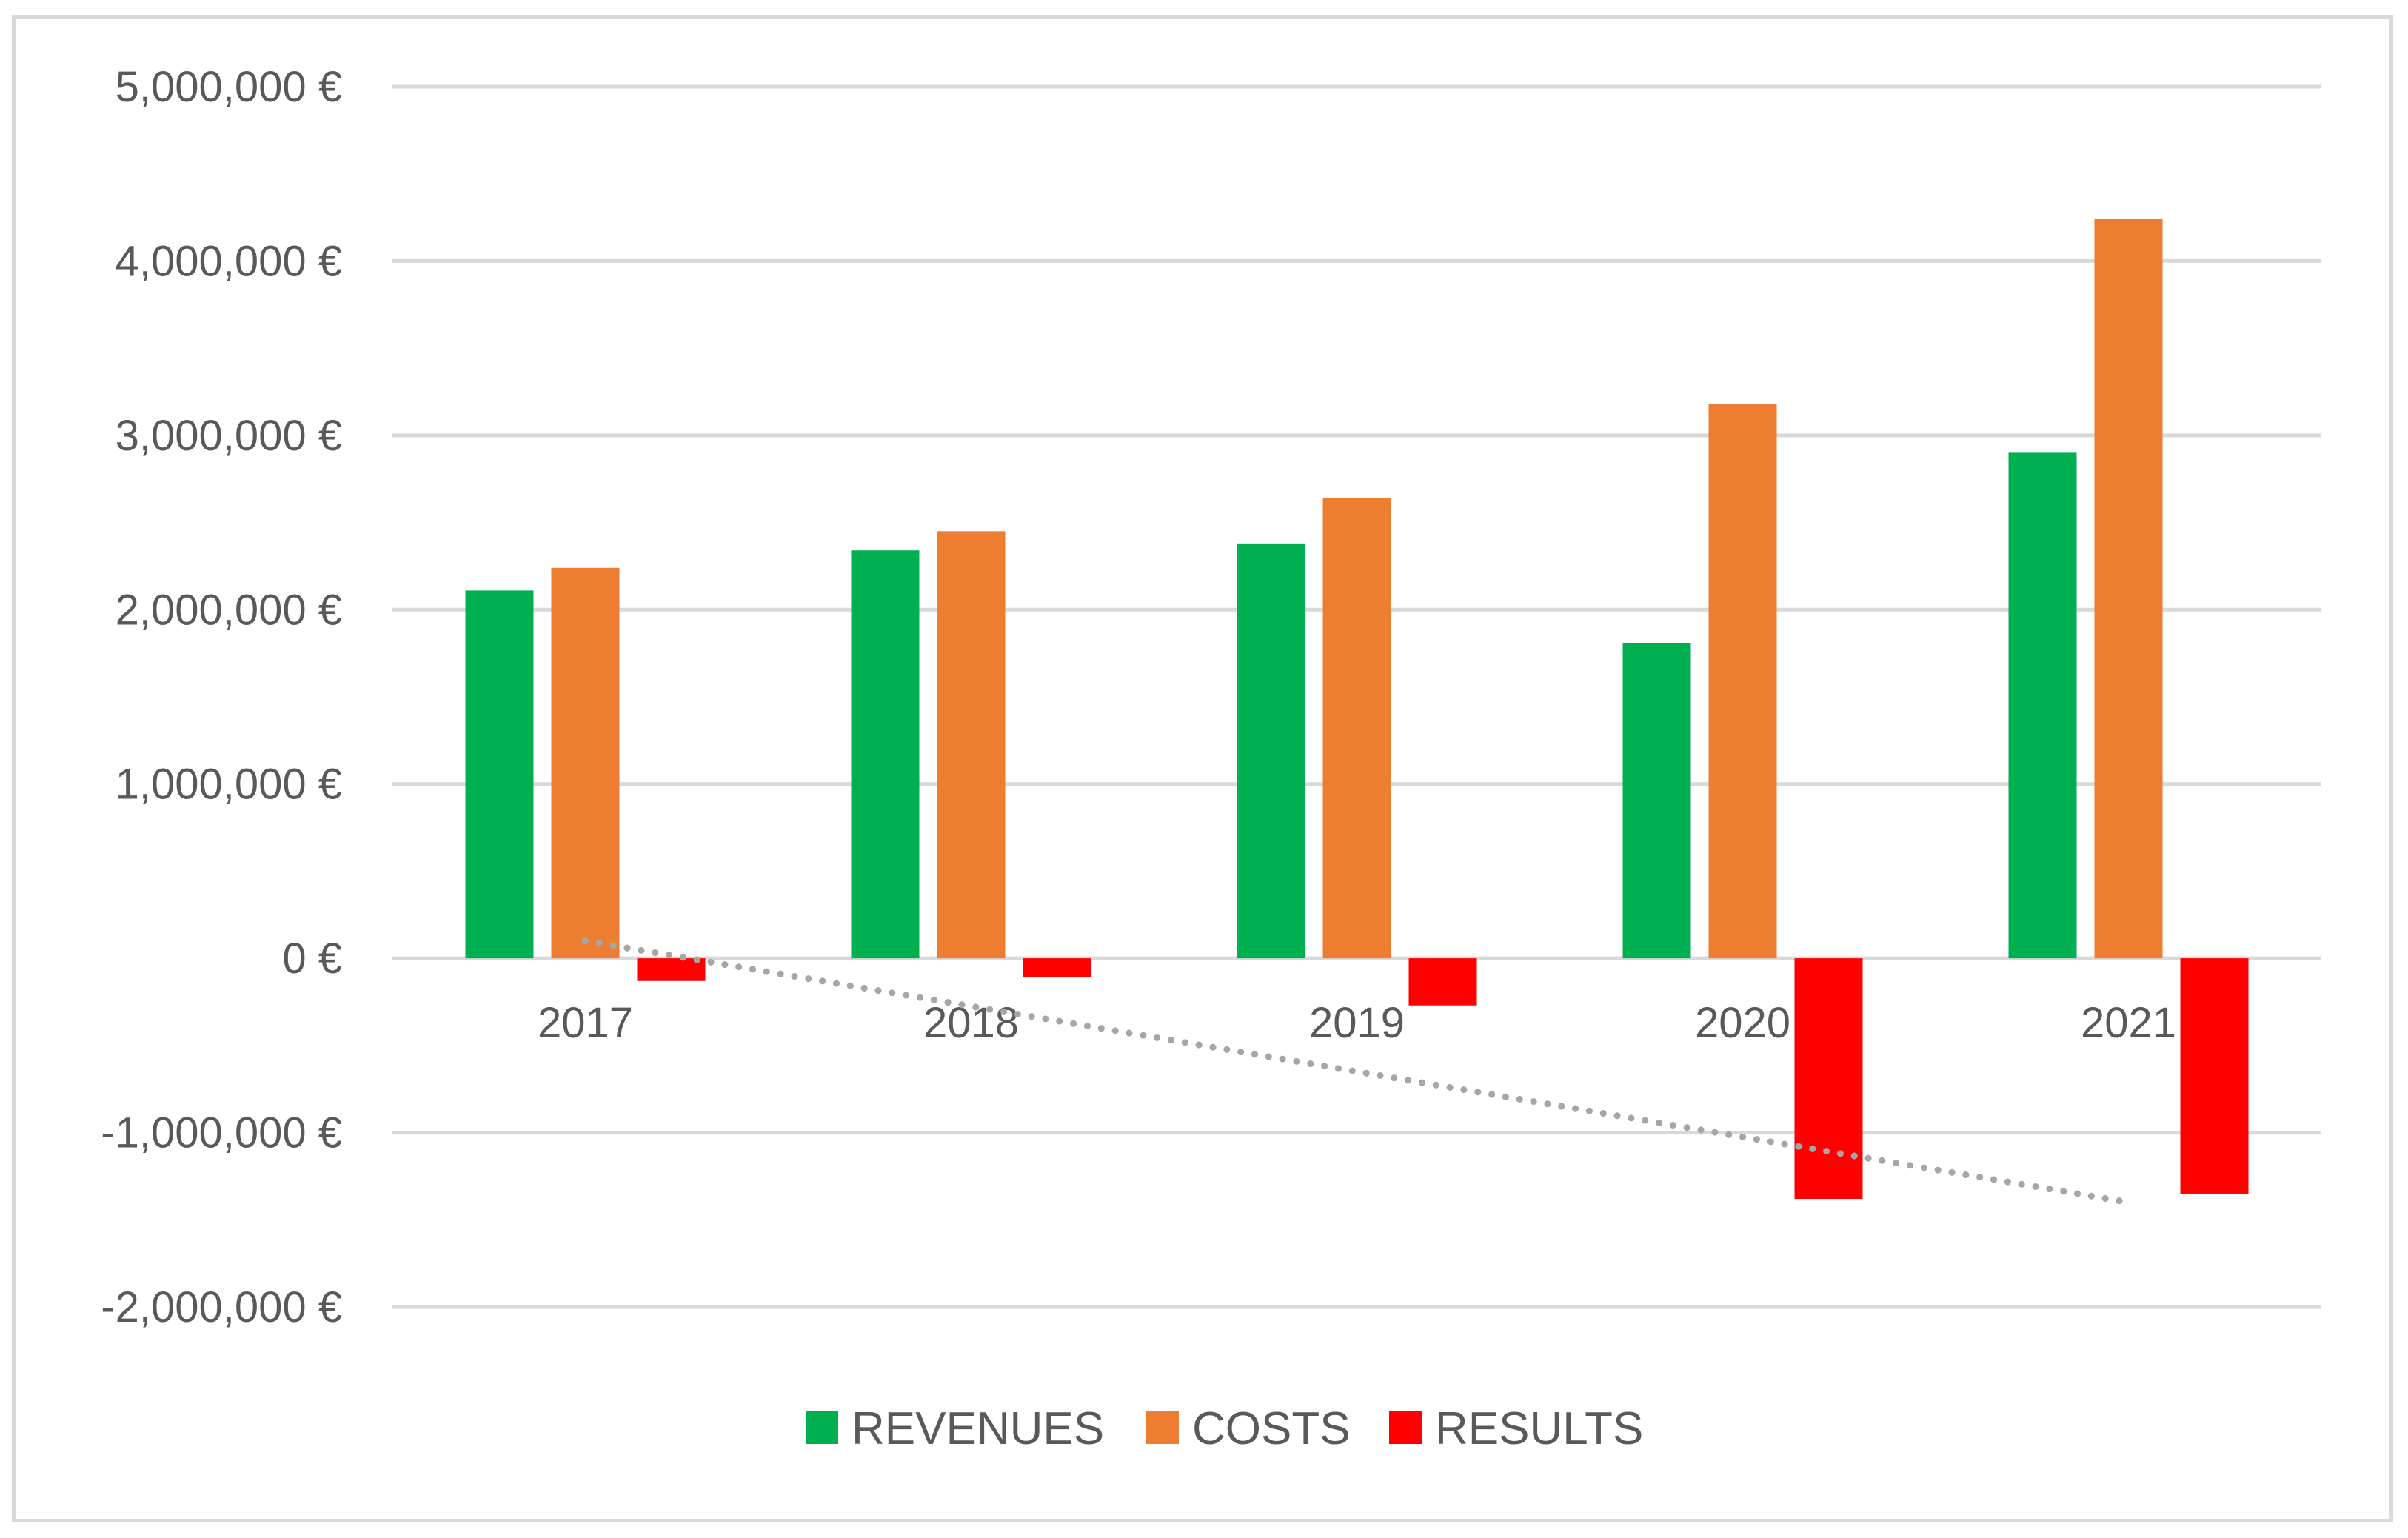  I want to click on legend: REVENUES COSTS RESULTS, so click(1224, 1428).